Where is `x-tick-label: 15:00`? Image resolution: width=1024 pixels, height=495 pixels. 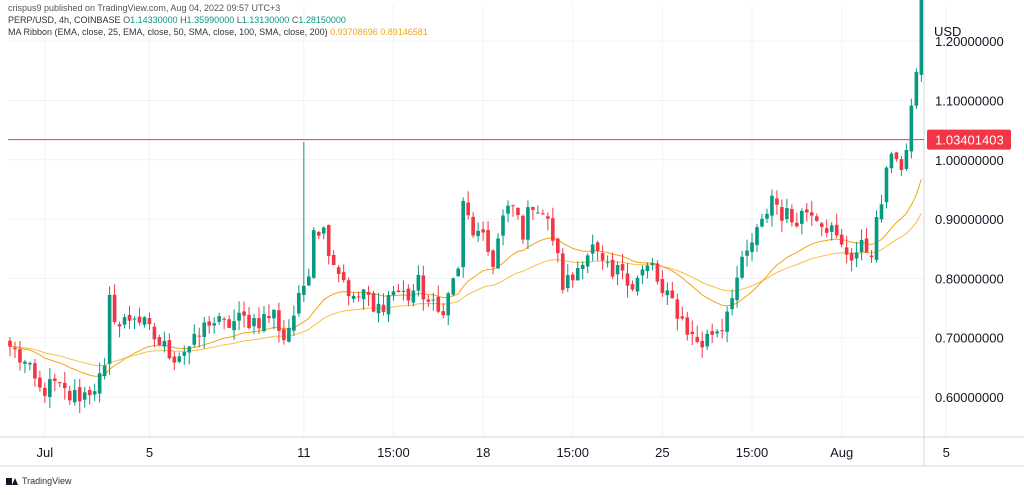
x-tick-label: 15:00 is located at coordinates (572, 452).